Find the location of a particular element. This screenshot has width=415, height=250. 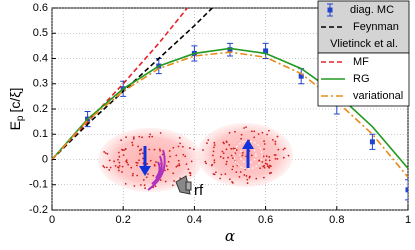

y-tick-label: 0.1 is located at coordinates (40, 134).